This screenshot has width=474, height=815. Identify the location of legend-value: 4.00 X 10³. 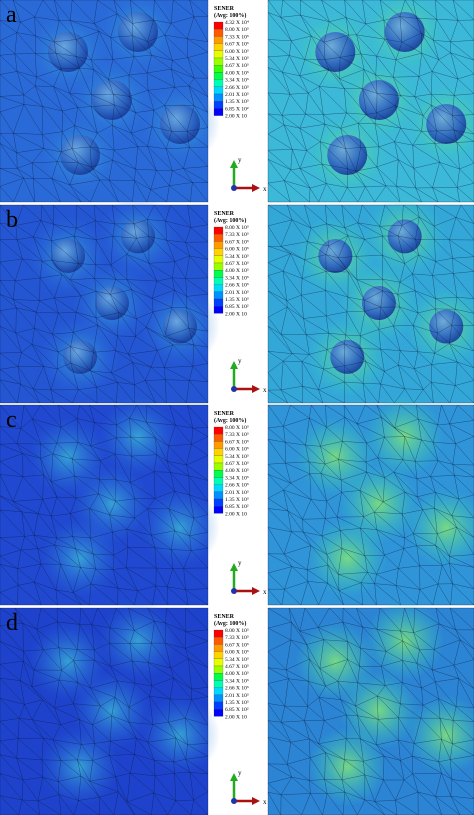
(237, 674).